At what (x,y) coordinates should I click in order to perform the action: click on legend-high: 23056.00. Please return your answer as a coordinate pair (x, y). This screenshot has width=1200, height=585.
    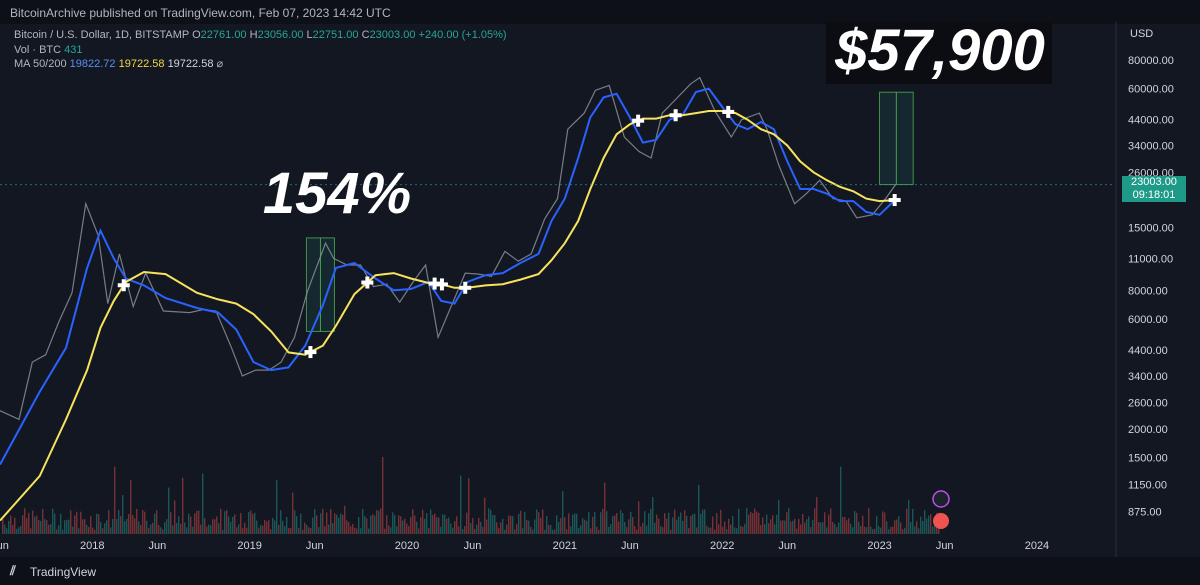
    Looking at the image, I should click on (280, 35).